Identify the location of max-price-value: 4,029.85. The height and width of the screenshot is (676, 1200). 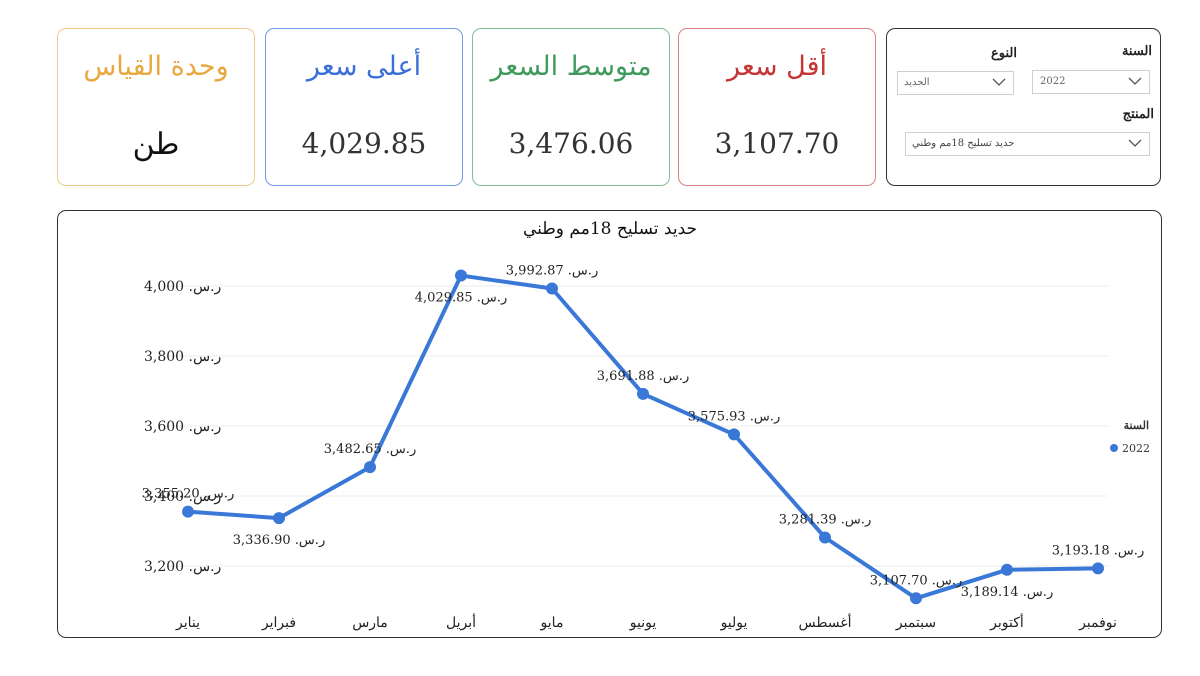
(364, 143).